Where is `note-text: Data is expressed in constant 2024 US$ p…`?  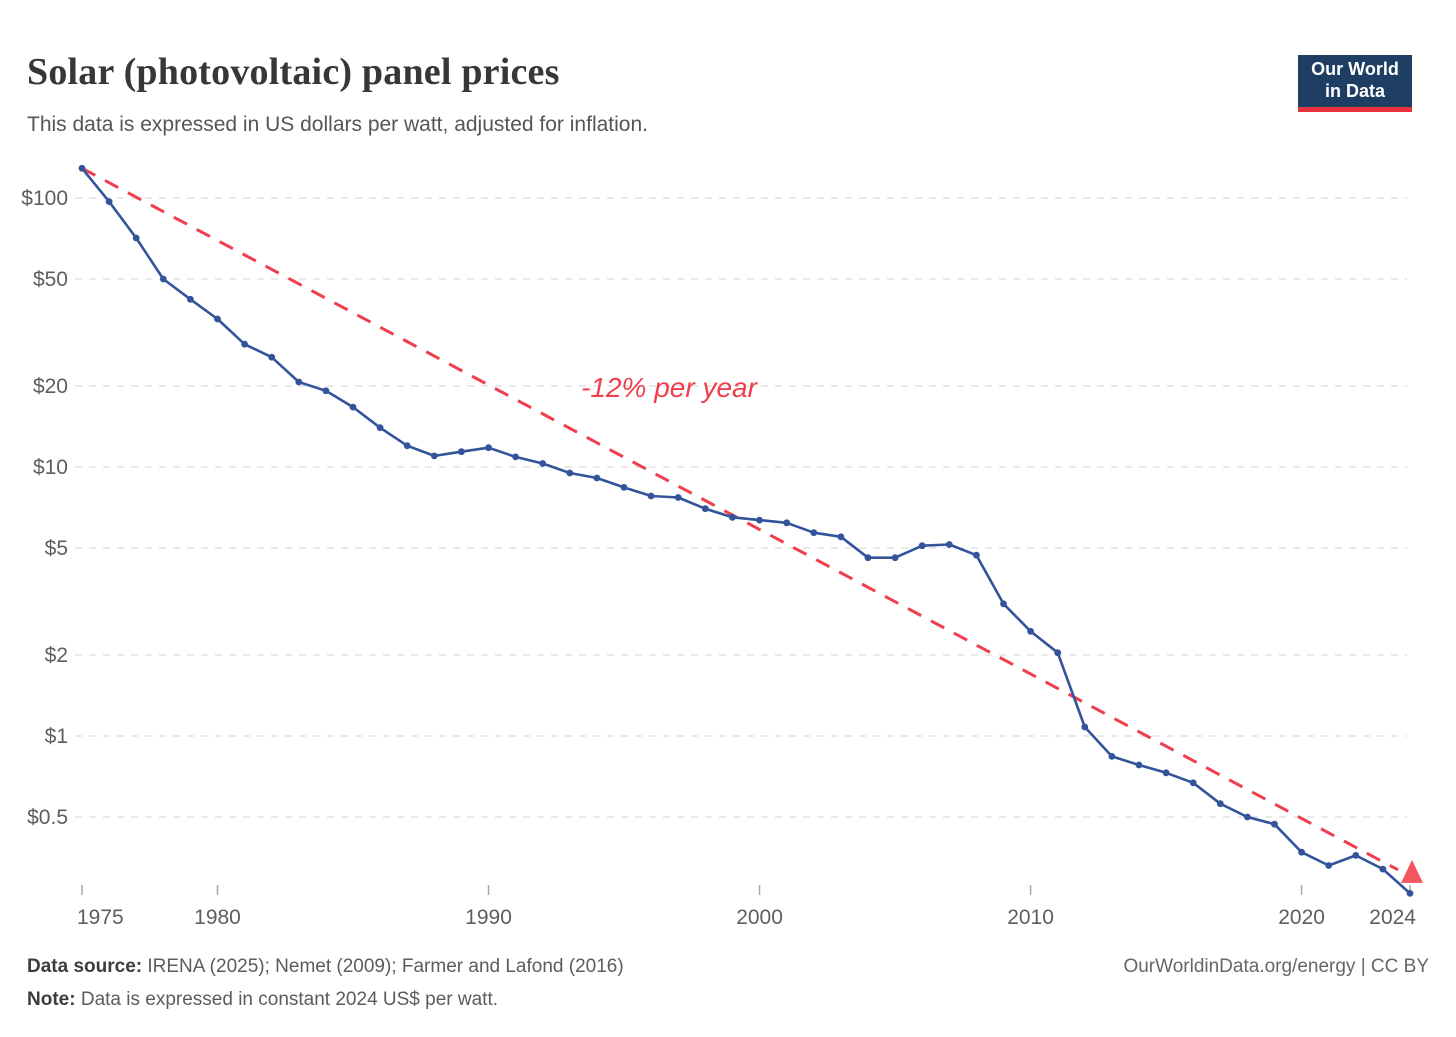
note-text: Data is expressed in constant 2024 US$ p… is located at coordinates (287, 999).